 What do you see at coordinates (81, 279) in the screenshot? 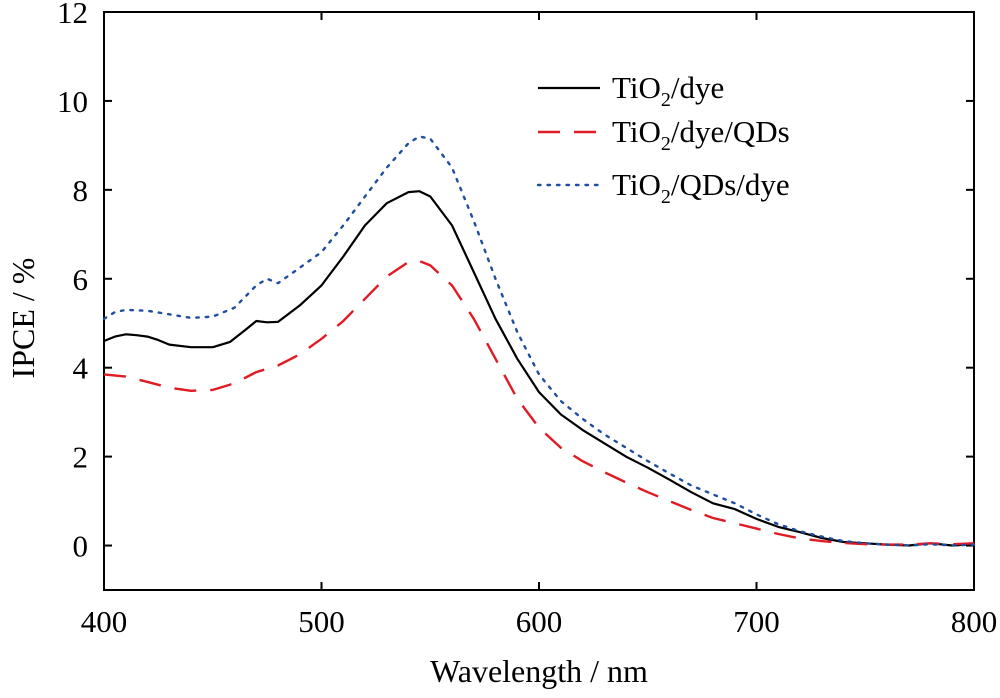
I see `y-tick-label-6: 6` at bounding box center [81, 279].